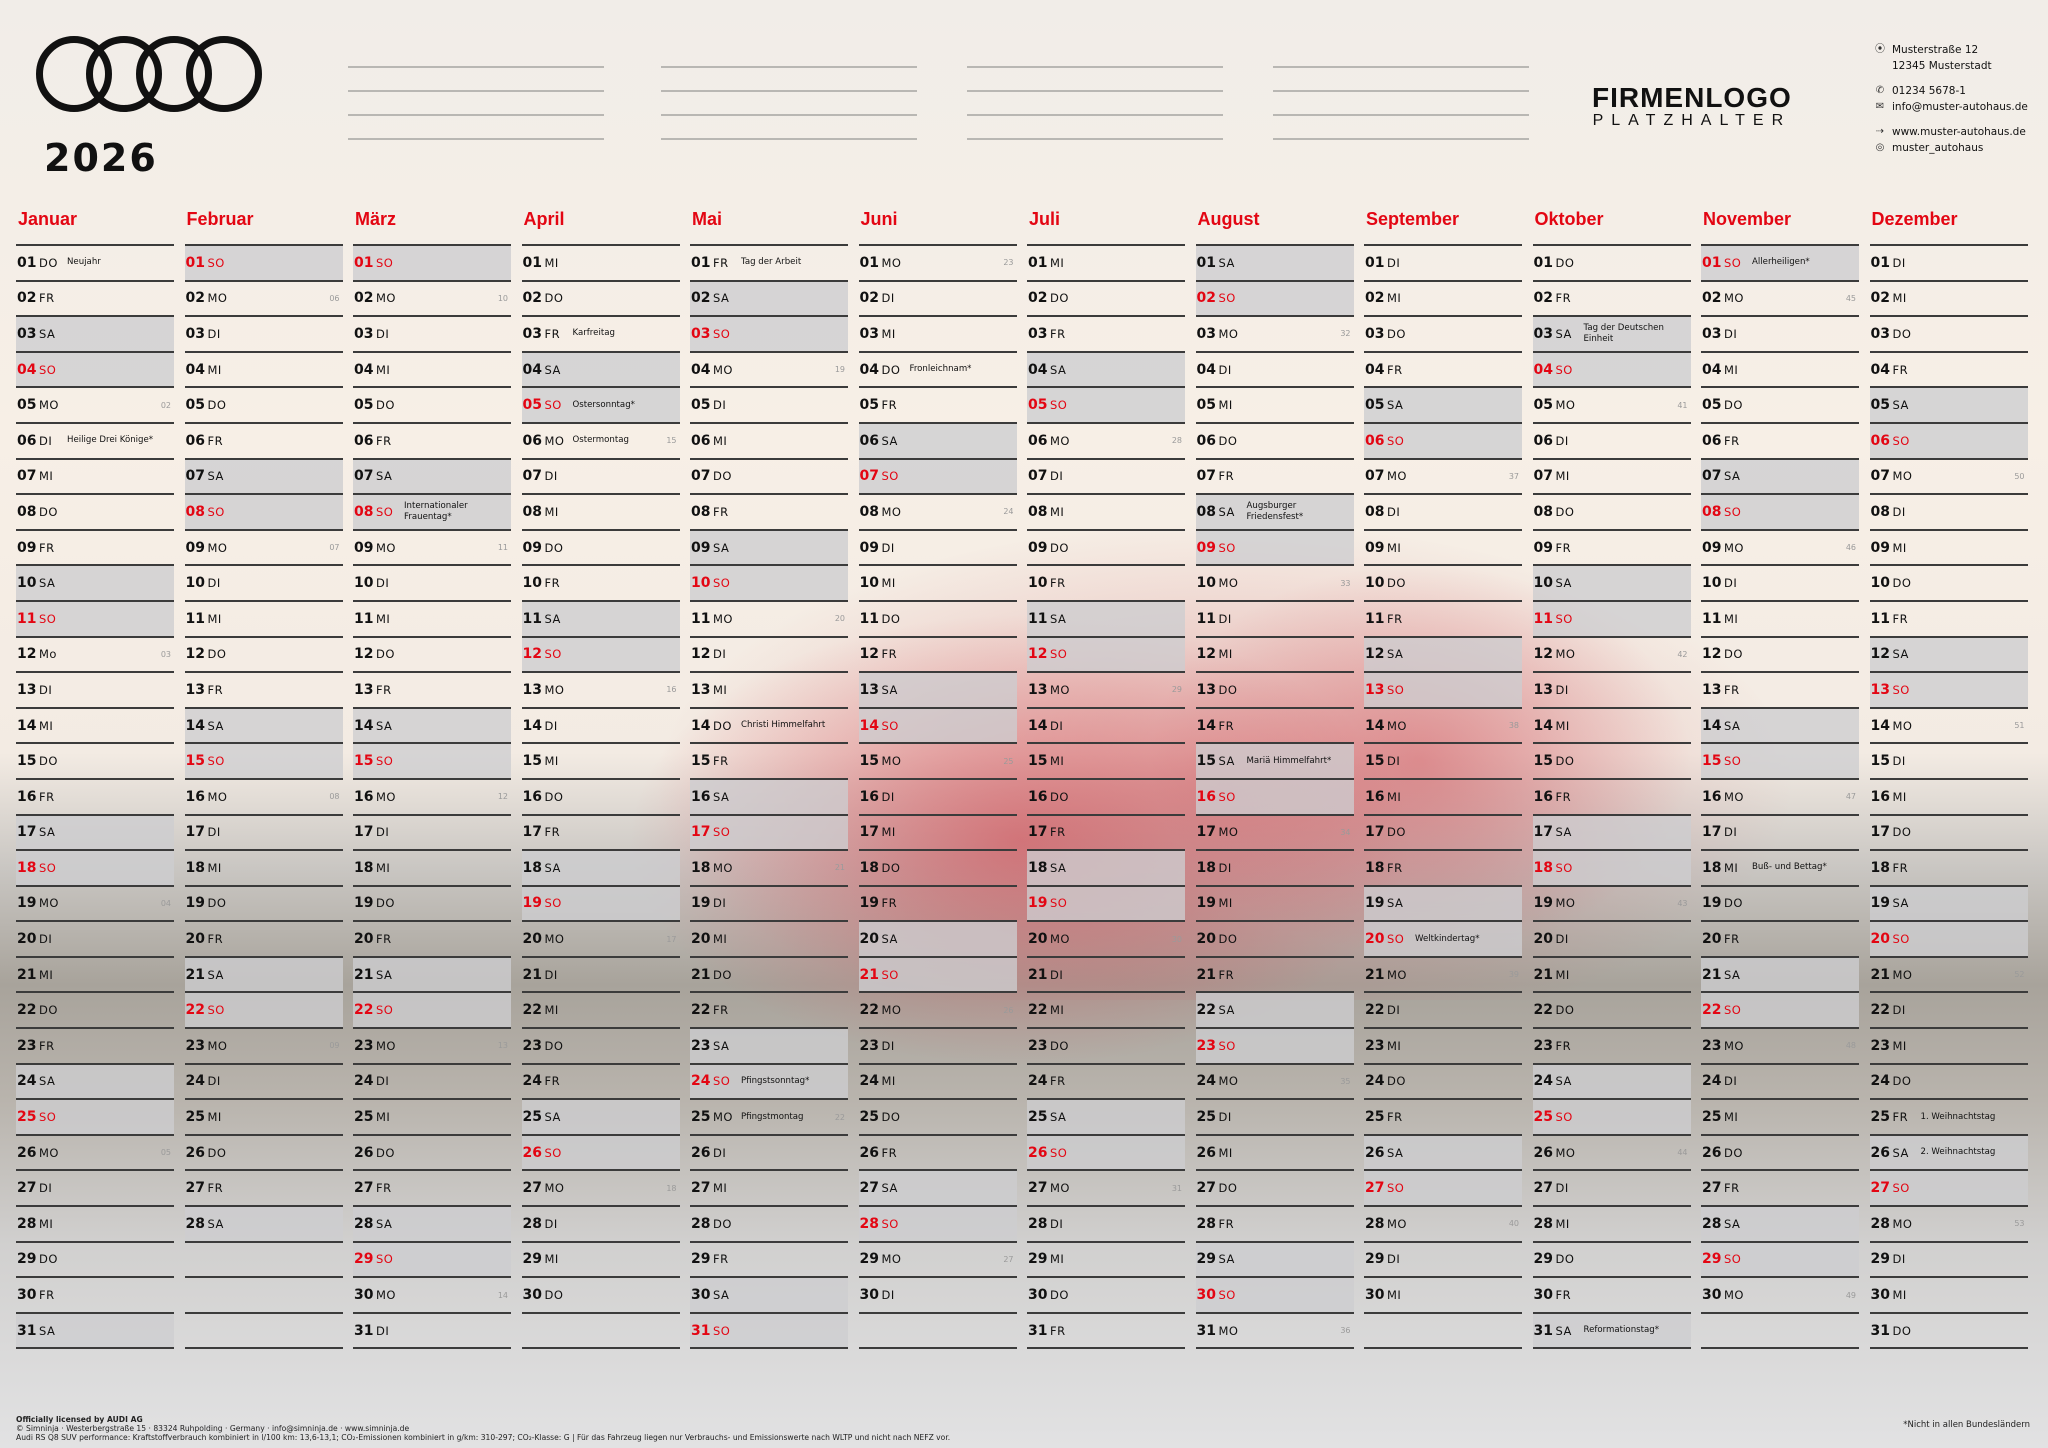 Image resolution: width=2048 pixels, height=1448 pixels. What do you see at coordinates (1375, 832) in the screenshot?
I see `day-number: 17` at bounding box center [1375, 832].